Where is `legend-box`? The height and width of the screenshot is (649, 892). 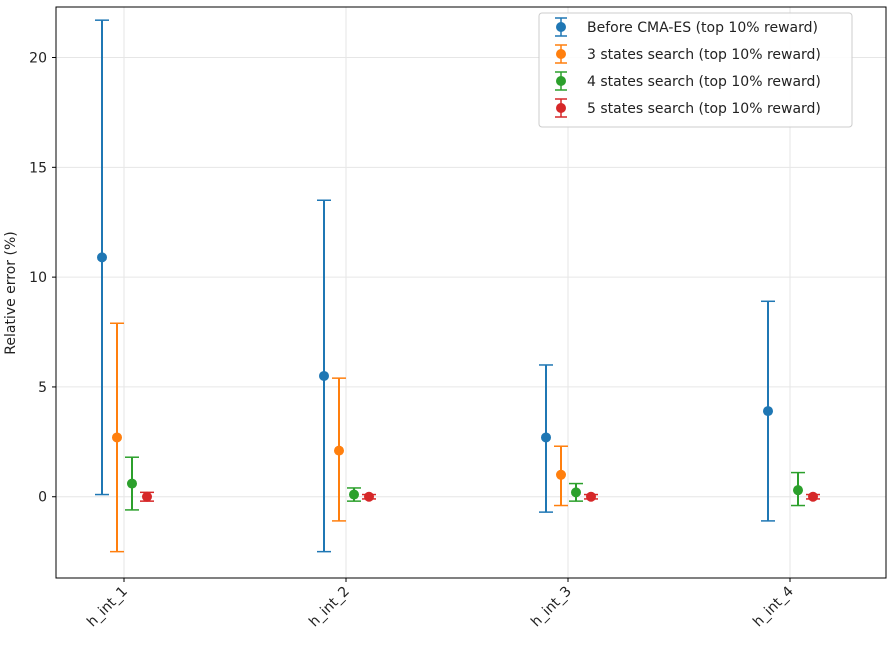 legend-box is located at coordinates (695, 70).